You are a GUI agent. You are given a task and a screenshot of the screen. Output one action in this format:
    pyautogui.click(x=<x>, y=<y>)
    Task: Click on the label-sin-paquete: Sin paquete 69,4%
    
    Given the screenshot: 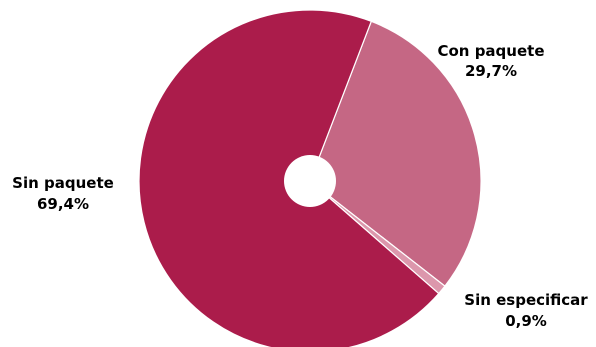 What is the action you would take?
    pyautogui.click(x=63, y=193)
    